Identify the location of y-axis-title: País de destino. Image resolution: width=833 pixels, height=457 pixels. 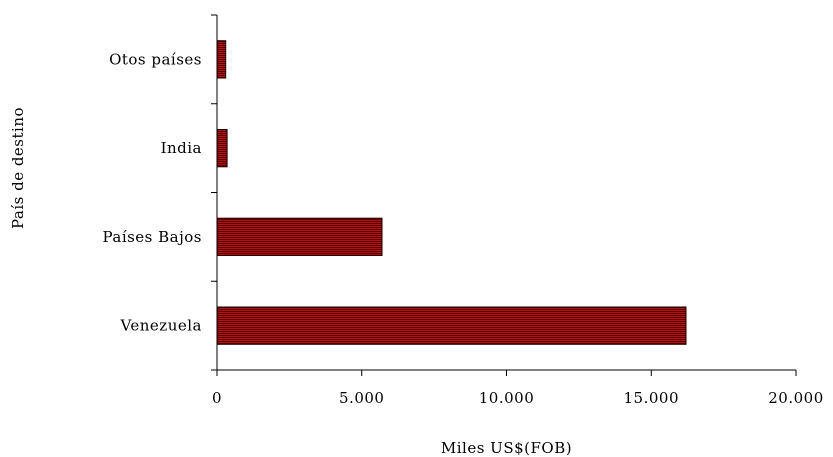
(18, 168).